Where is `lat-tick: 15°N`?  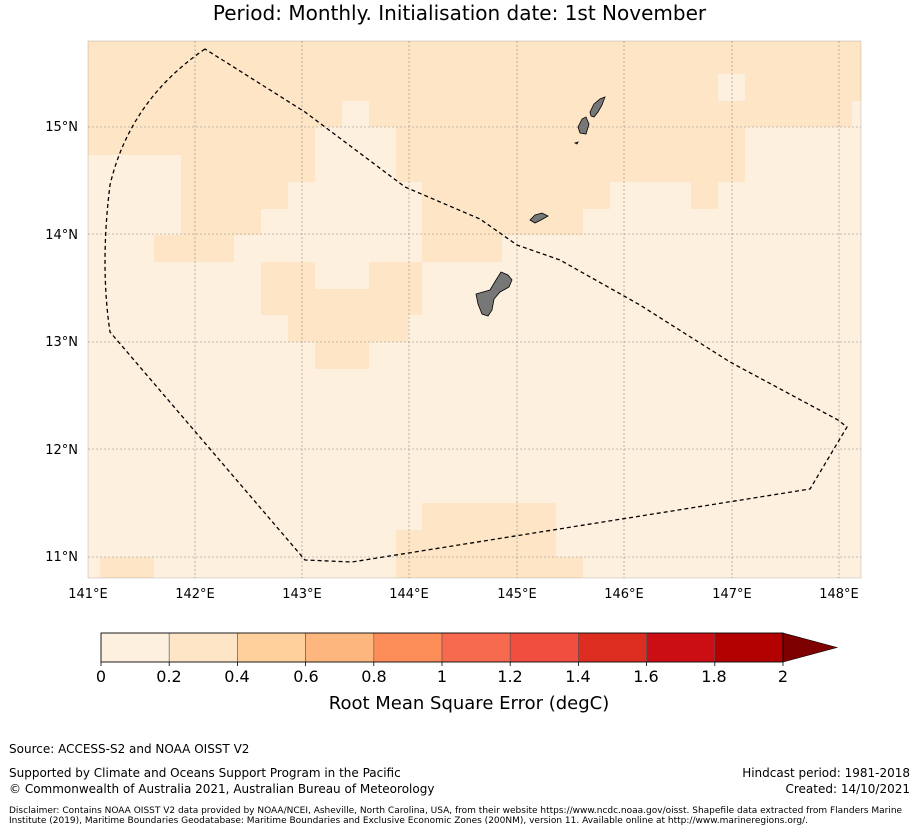
lat-tick: 15°N is located at coordinates (61, 127).